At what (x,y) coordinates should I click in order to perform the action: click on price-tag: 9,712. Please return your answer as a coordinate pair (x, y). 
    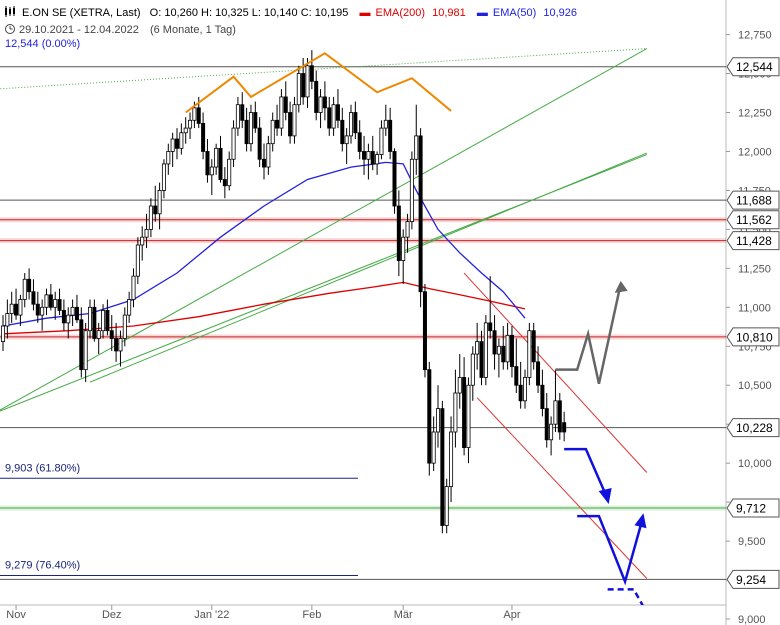
    Looking at the image, I should click on (753, 508).